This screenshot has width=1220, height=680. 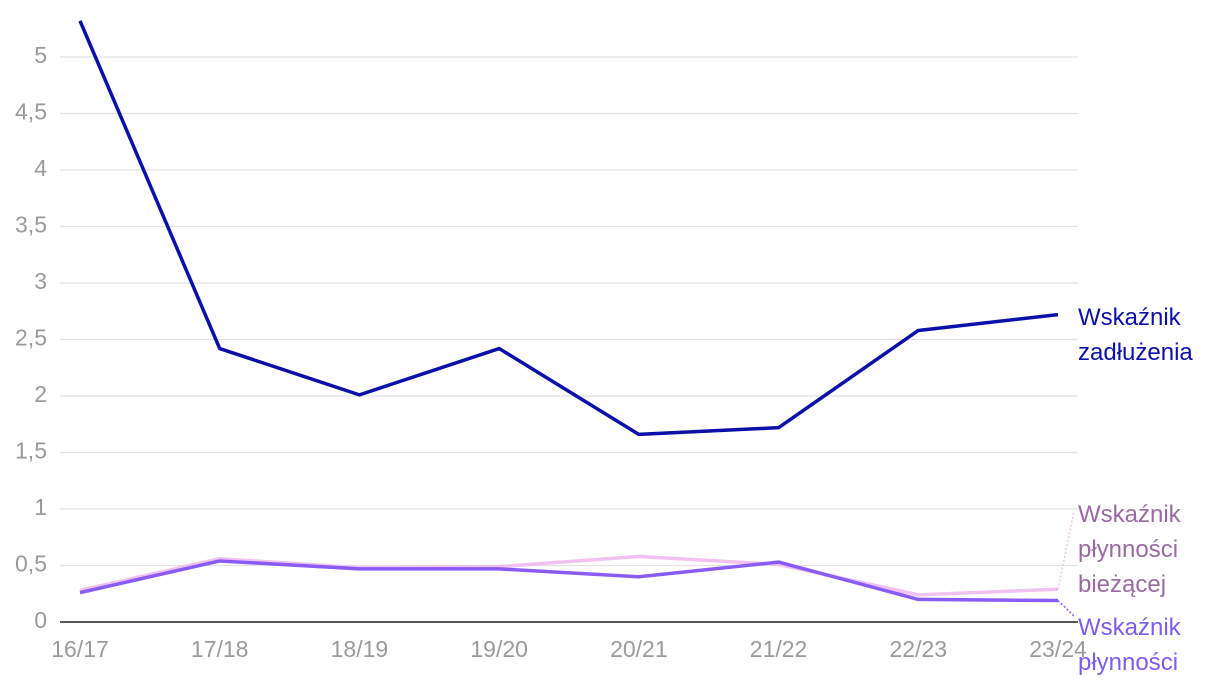 What do you see at coordinates (1135, 335) in the screenshot?
I see `series-label: Wskaźnik zadłużenia` at bounding box center [1135, 335].